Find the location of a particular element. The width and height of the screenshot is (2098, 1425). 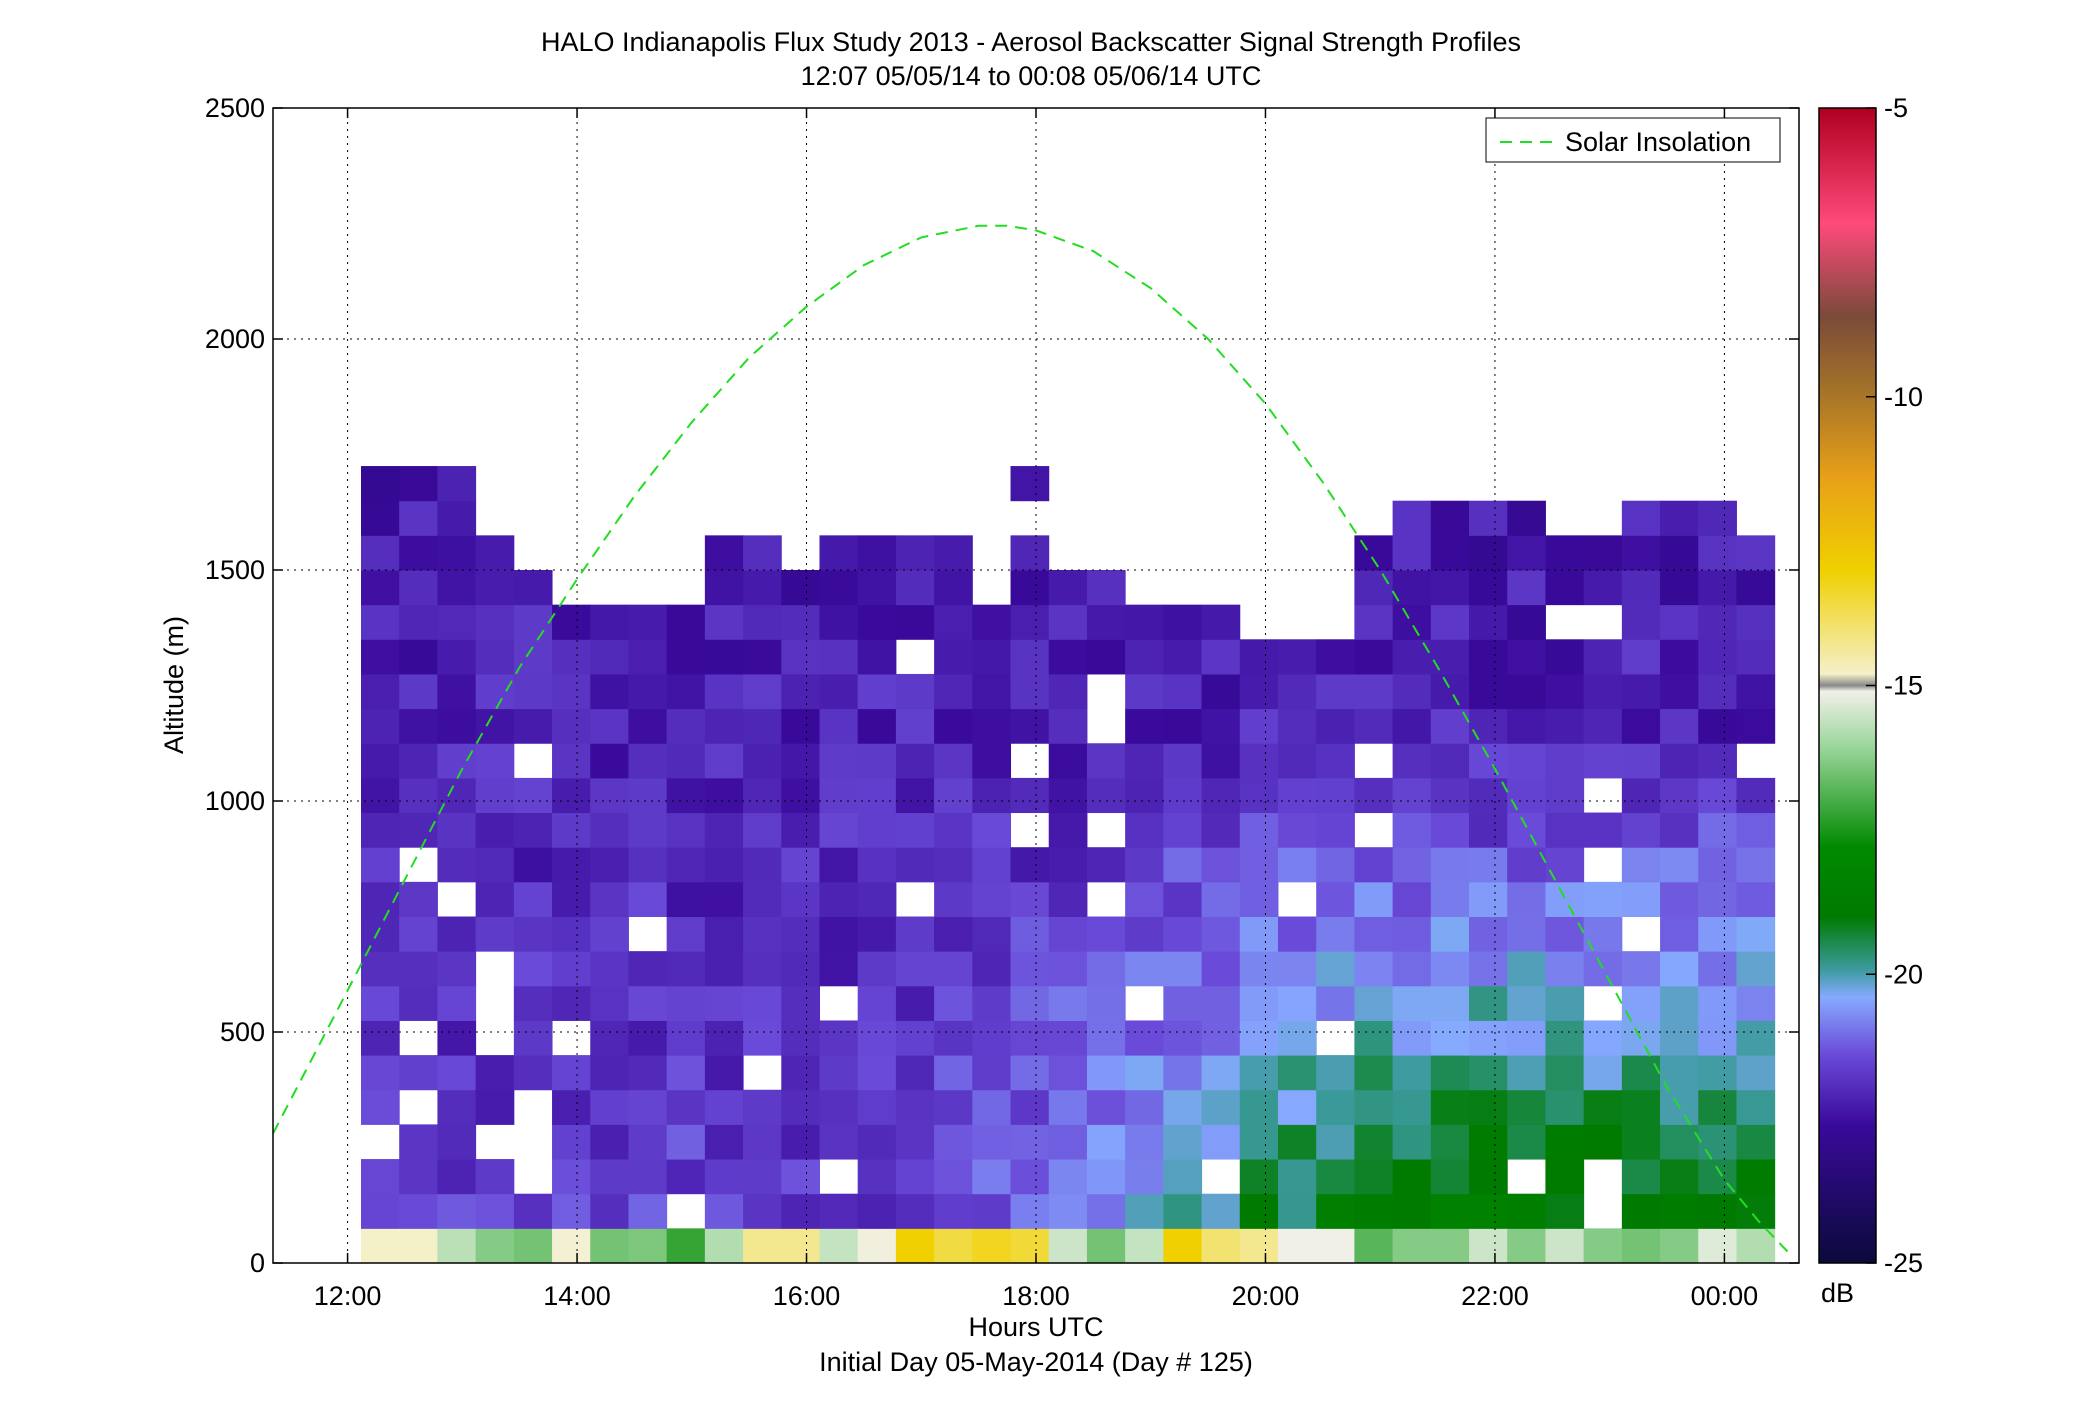

colorbar-tick-label: -15 is located at coordinates (1903, 686).